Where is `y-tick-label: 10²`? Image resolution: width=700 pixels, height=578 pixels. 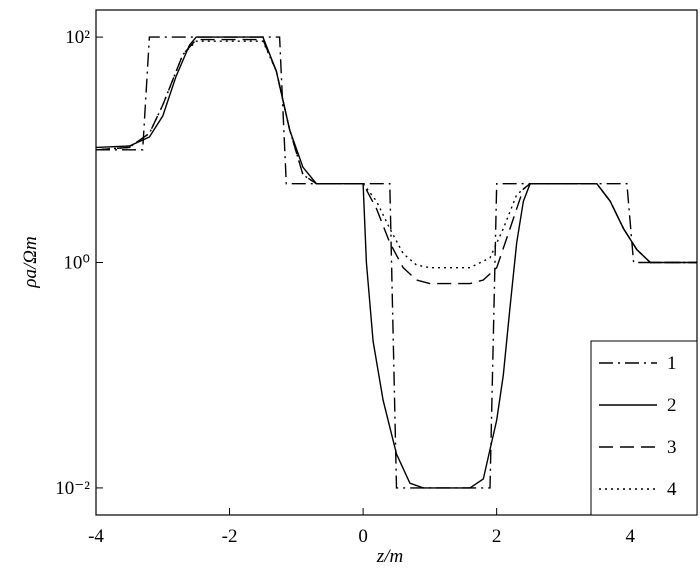 y-tick-label: 10² is located at coordinates (77, 37).